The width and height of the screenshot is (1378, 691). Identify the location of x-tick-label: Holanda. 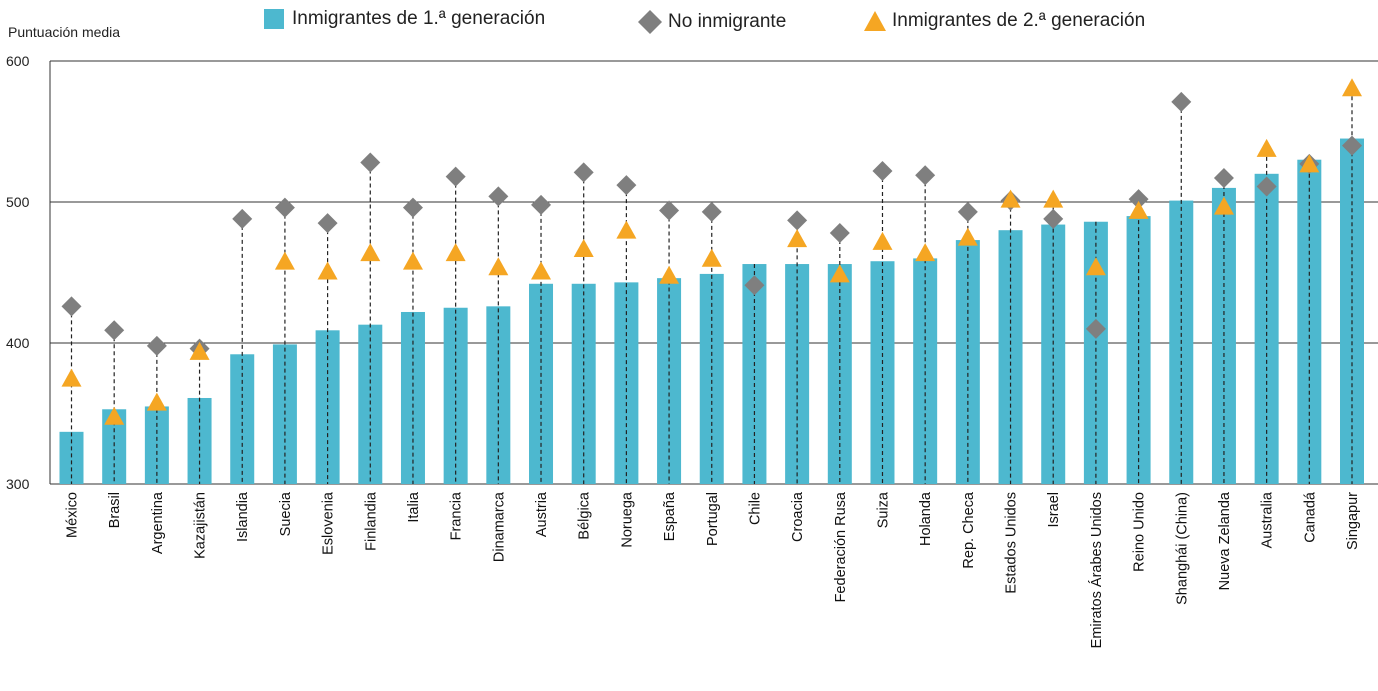
(926, 518).